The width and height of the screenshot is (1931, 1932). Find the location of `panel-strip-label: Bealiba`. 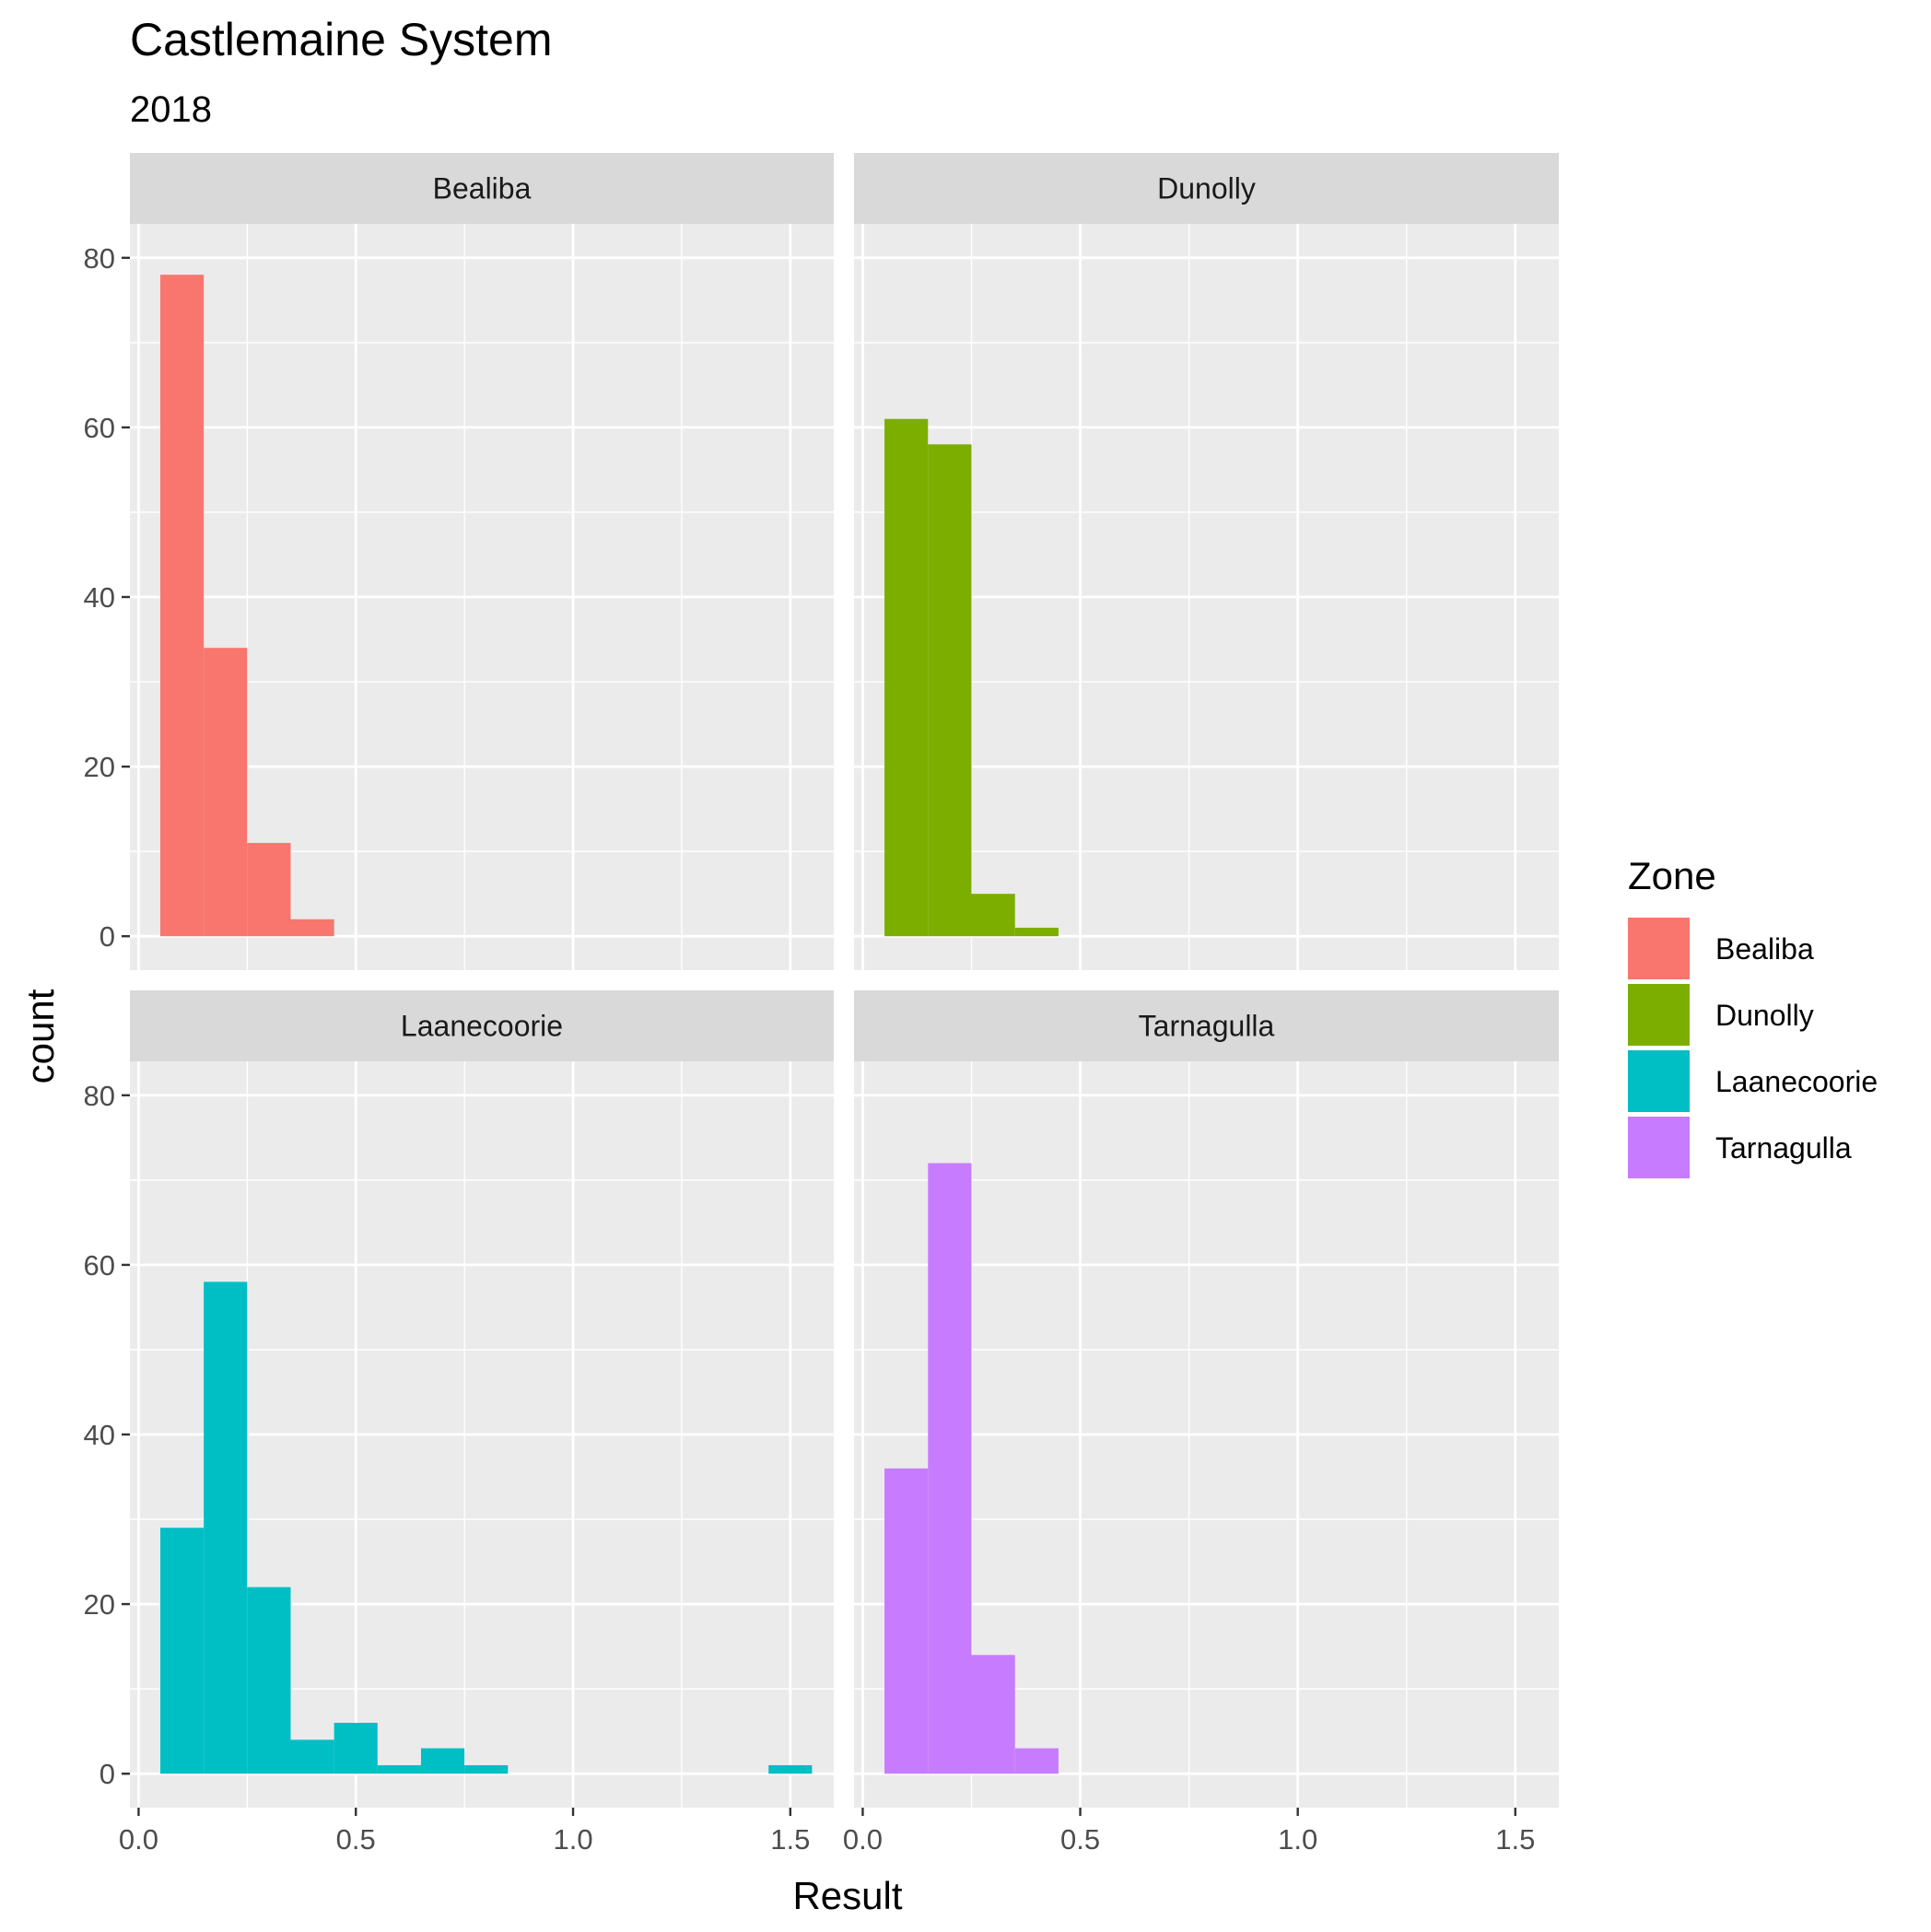

panel-strip-label: Bealiba is located at coordinates (482, 188).